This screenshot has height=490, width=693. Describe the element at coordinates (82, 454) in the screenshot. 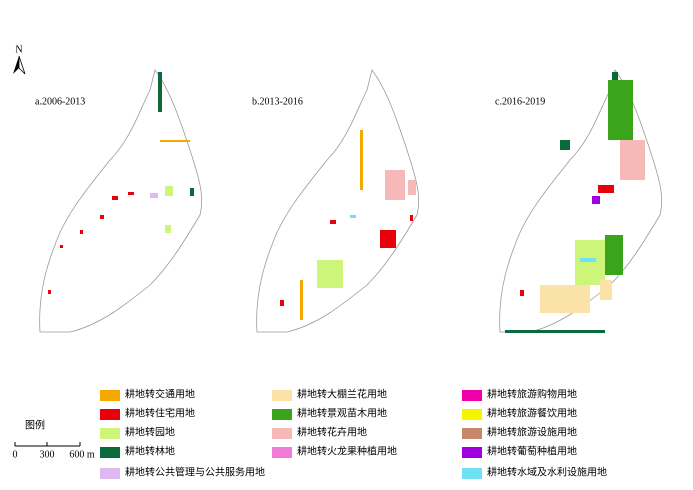

I see `scale-label: 600 m` at that location.